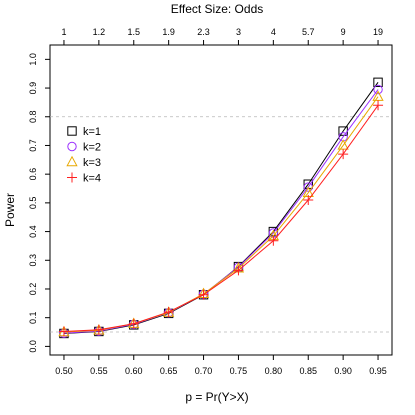  What do you see at coordinates (343, 371) in the screenshot?
I see `x-tick-label: 0.90` at bounding box center [343, 371].